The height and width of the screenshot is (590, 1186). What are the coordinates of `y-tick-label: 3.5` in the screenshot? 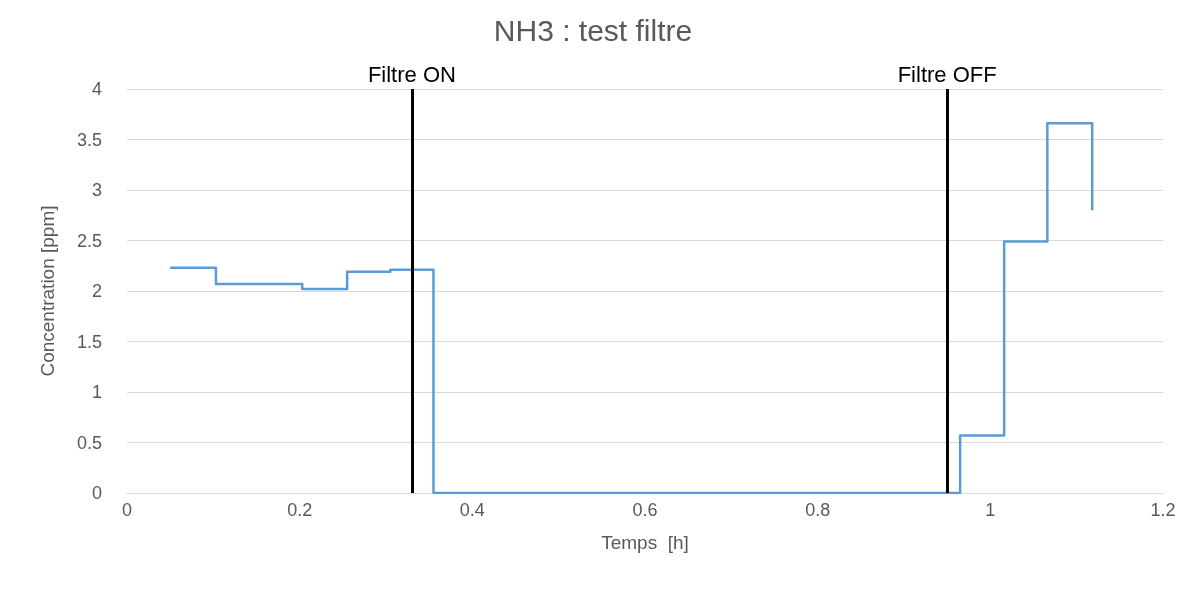 It's located at (89, 139).